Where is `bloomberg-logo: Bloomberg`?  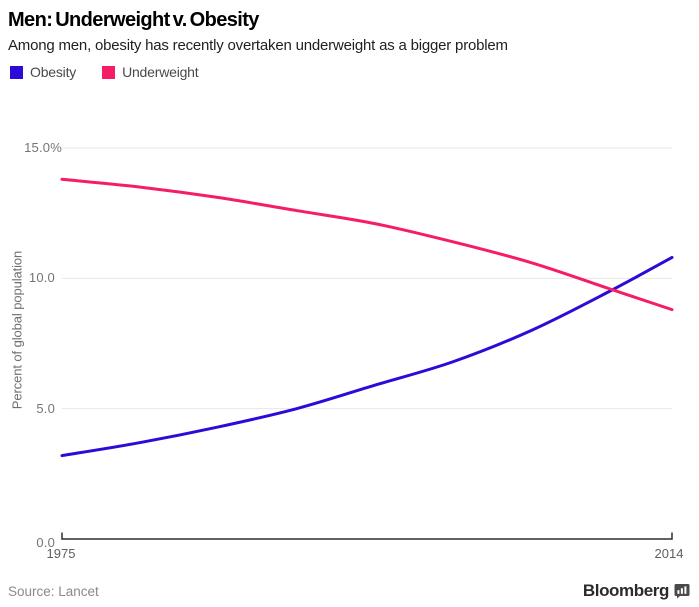
bloomberg-logo: Bloomberg is located at coordinates (636, 591).